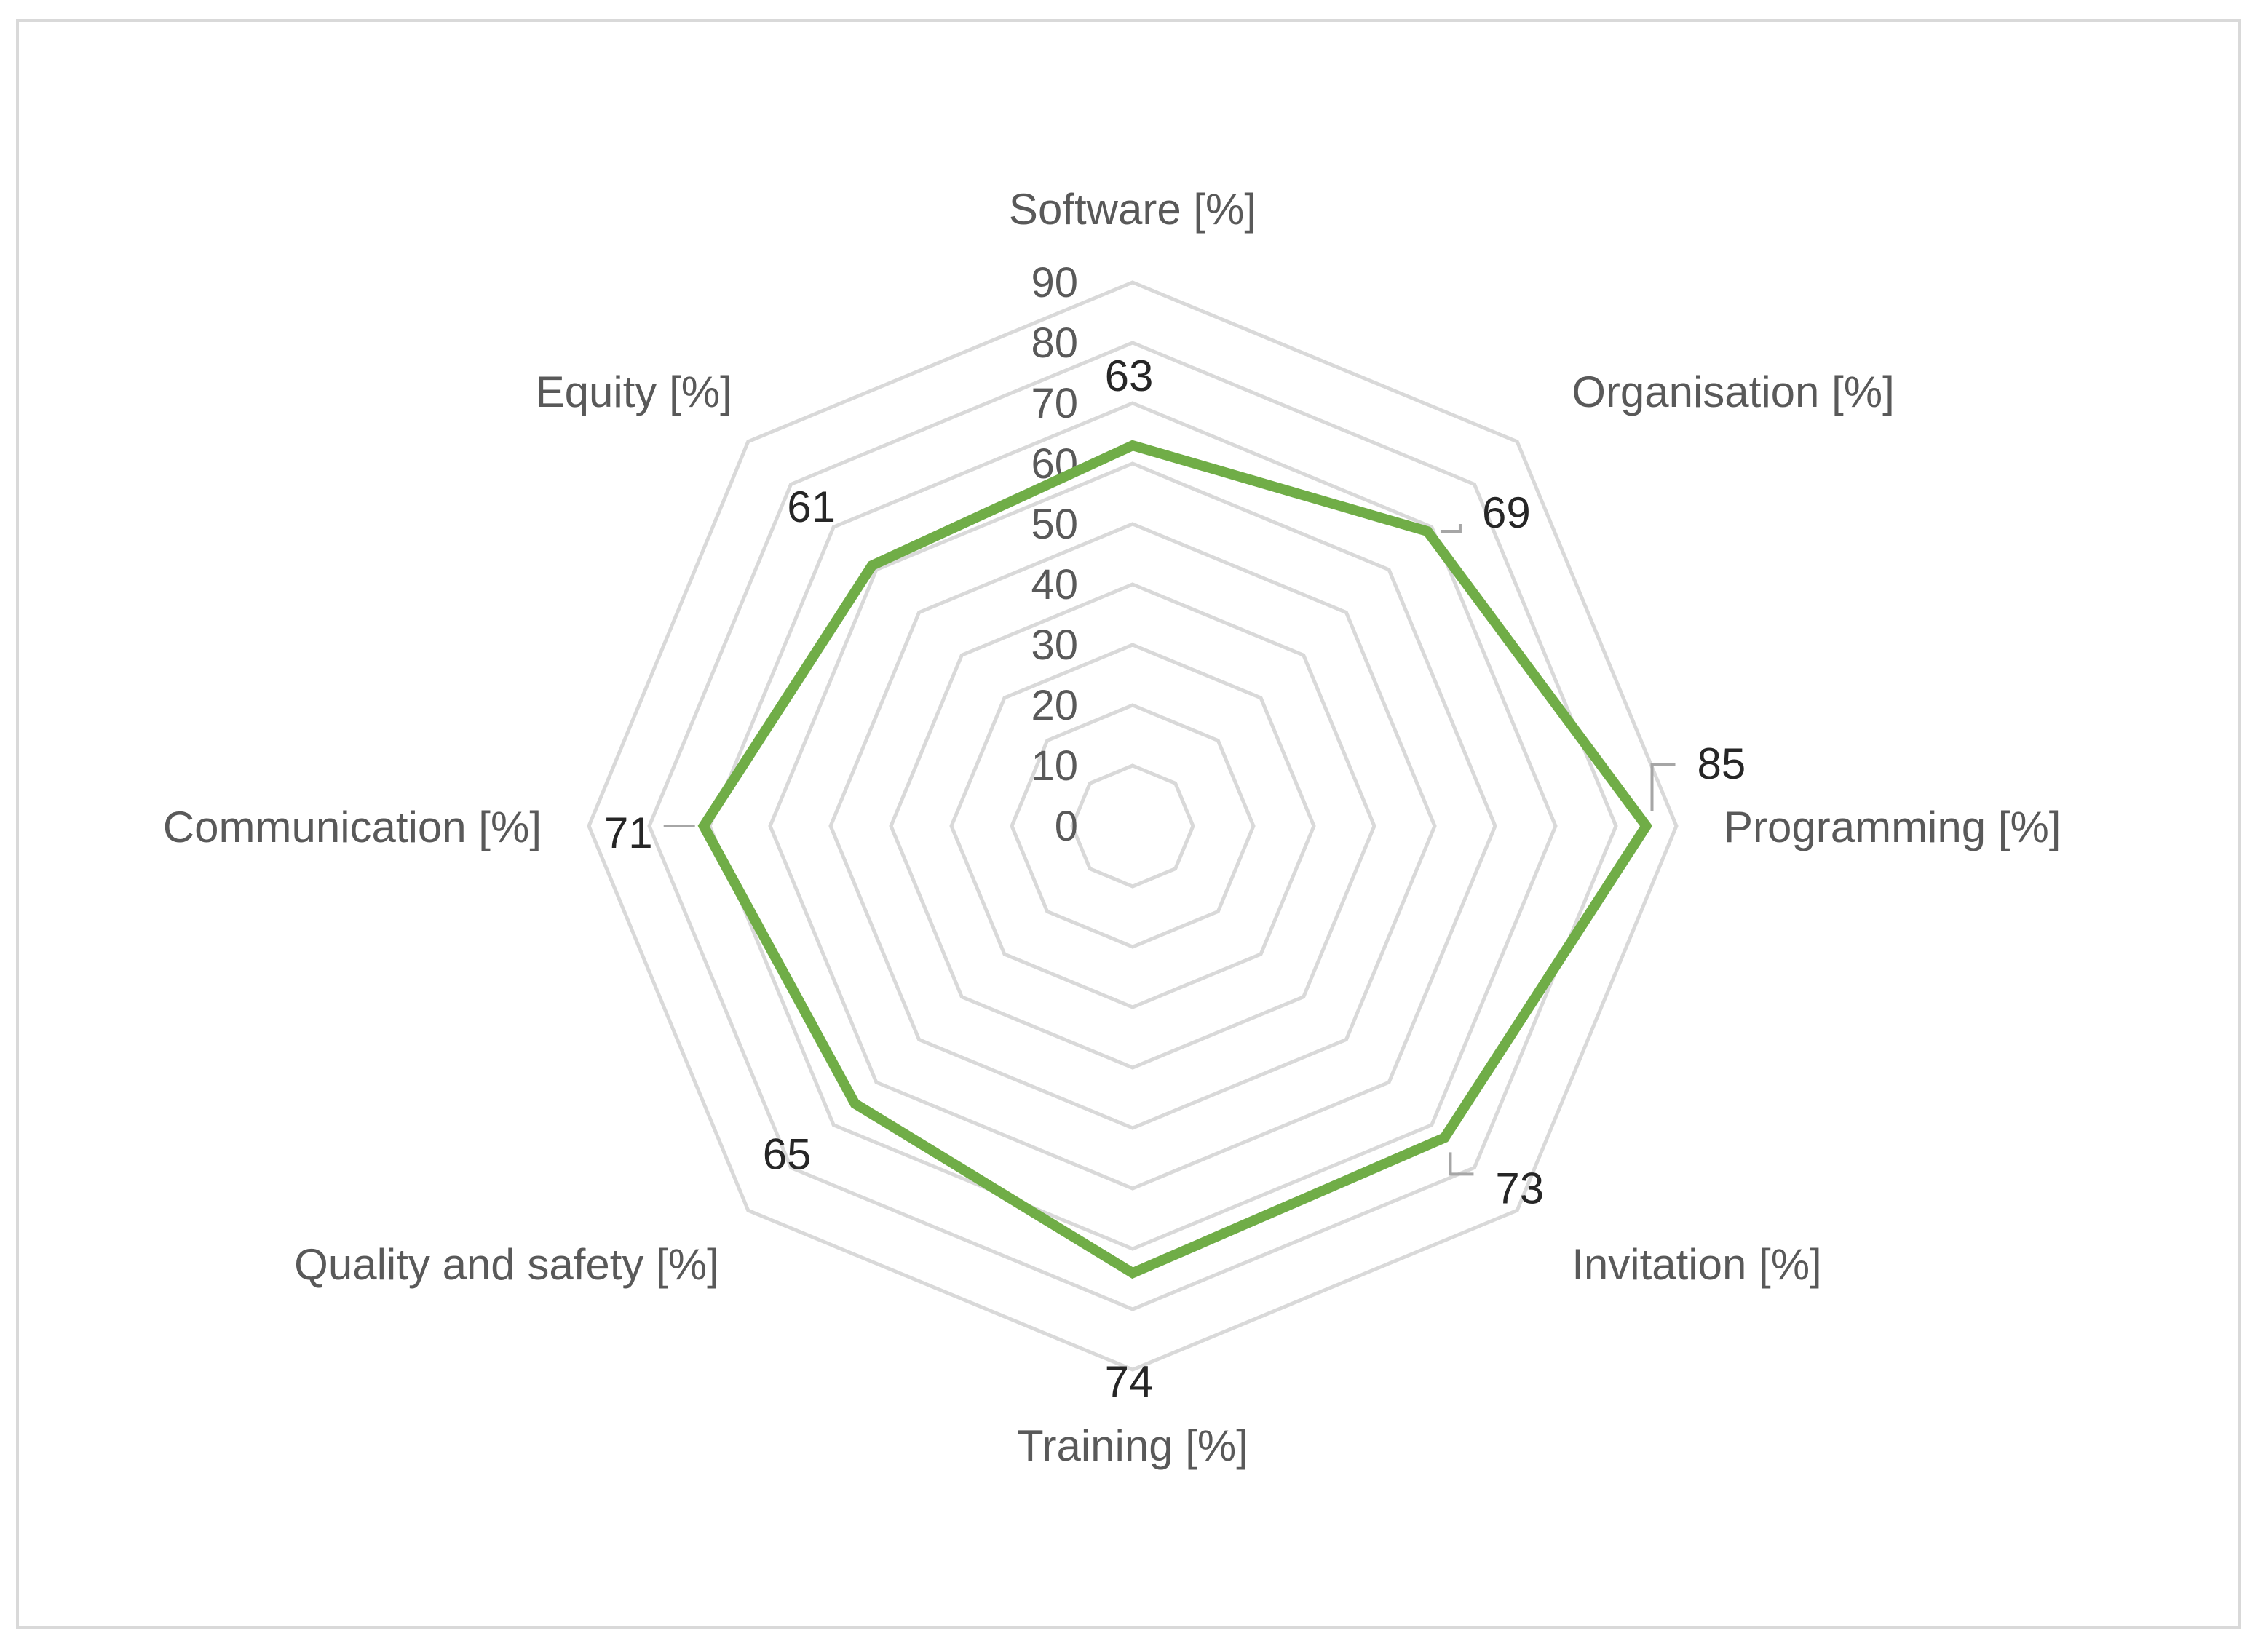  I want to click on data-label-0: 63, so click(1129, 376).